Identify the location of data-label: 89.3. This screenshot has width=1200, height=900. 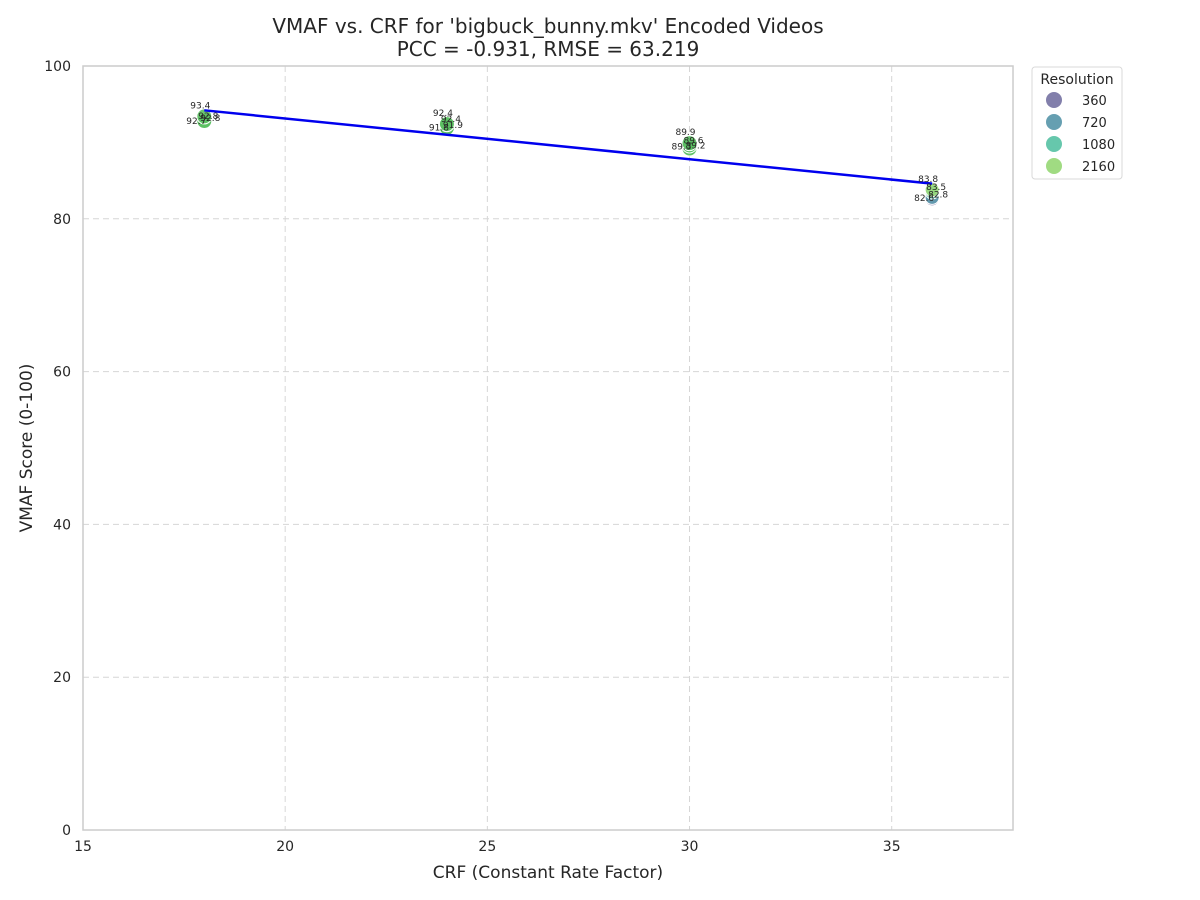
(681, 148).